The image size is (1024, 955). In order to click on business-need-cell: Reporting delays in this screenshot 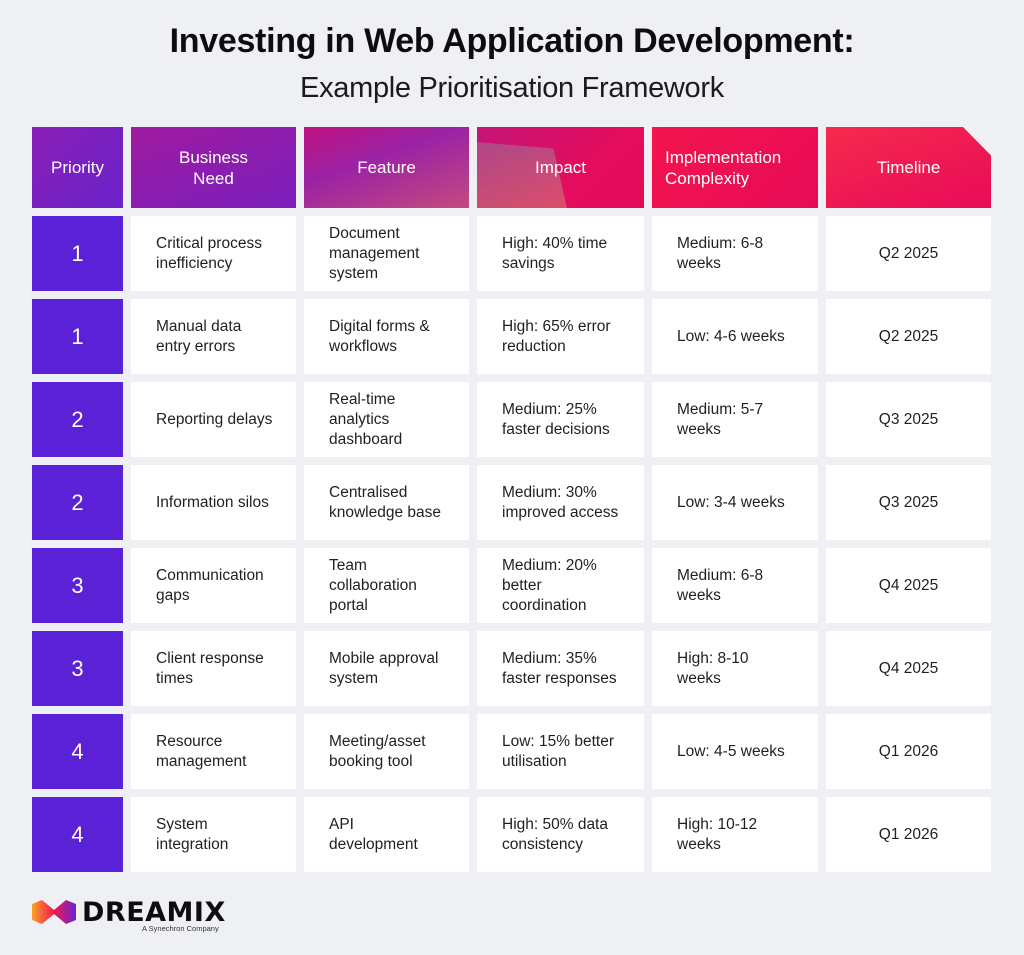, I will do `click(213, 419)`.